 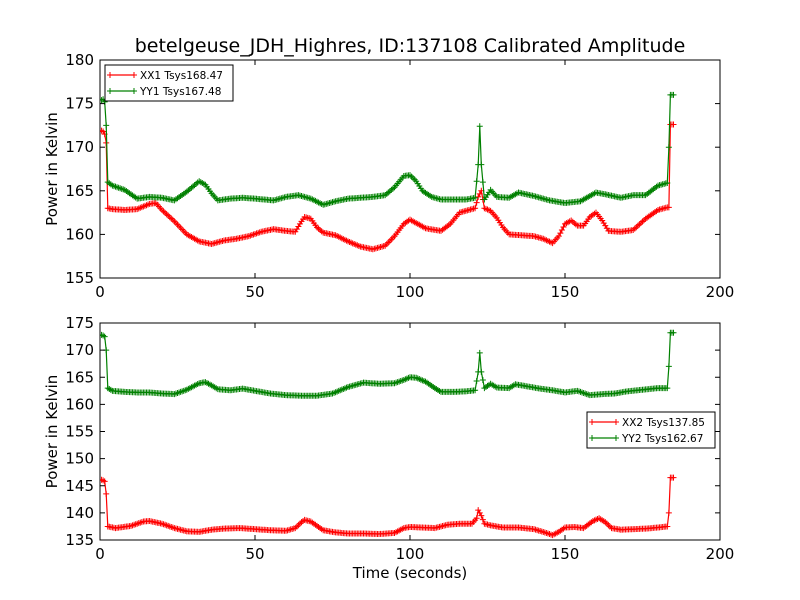 What do you see at coordinates (410, 573) in the screenshot?
I see `x-axis-label: Time (seconds)` at bounding box center [410, 573].